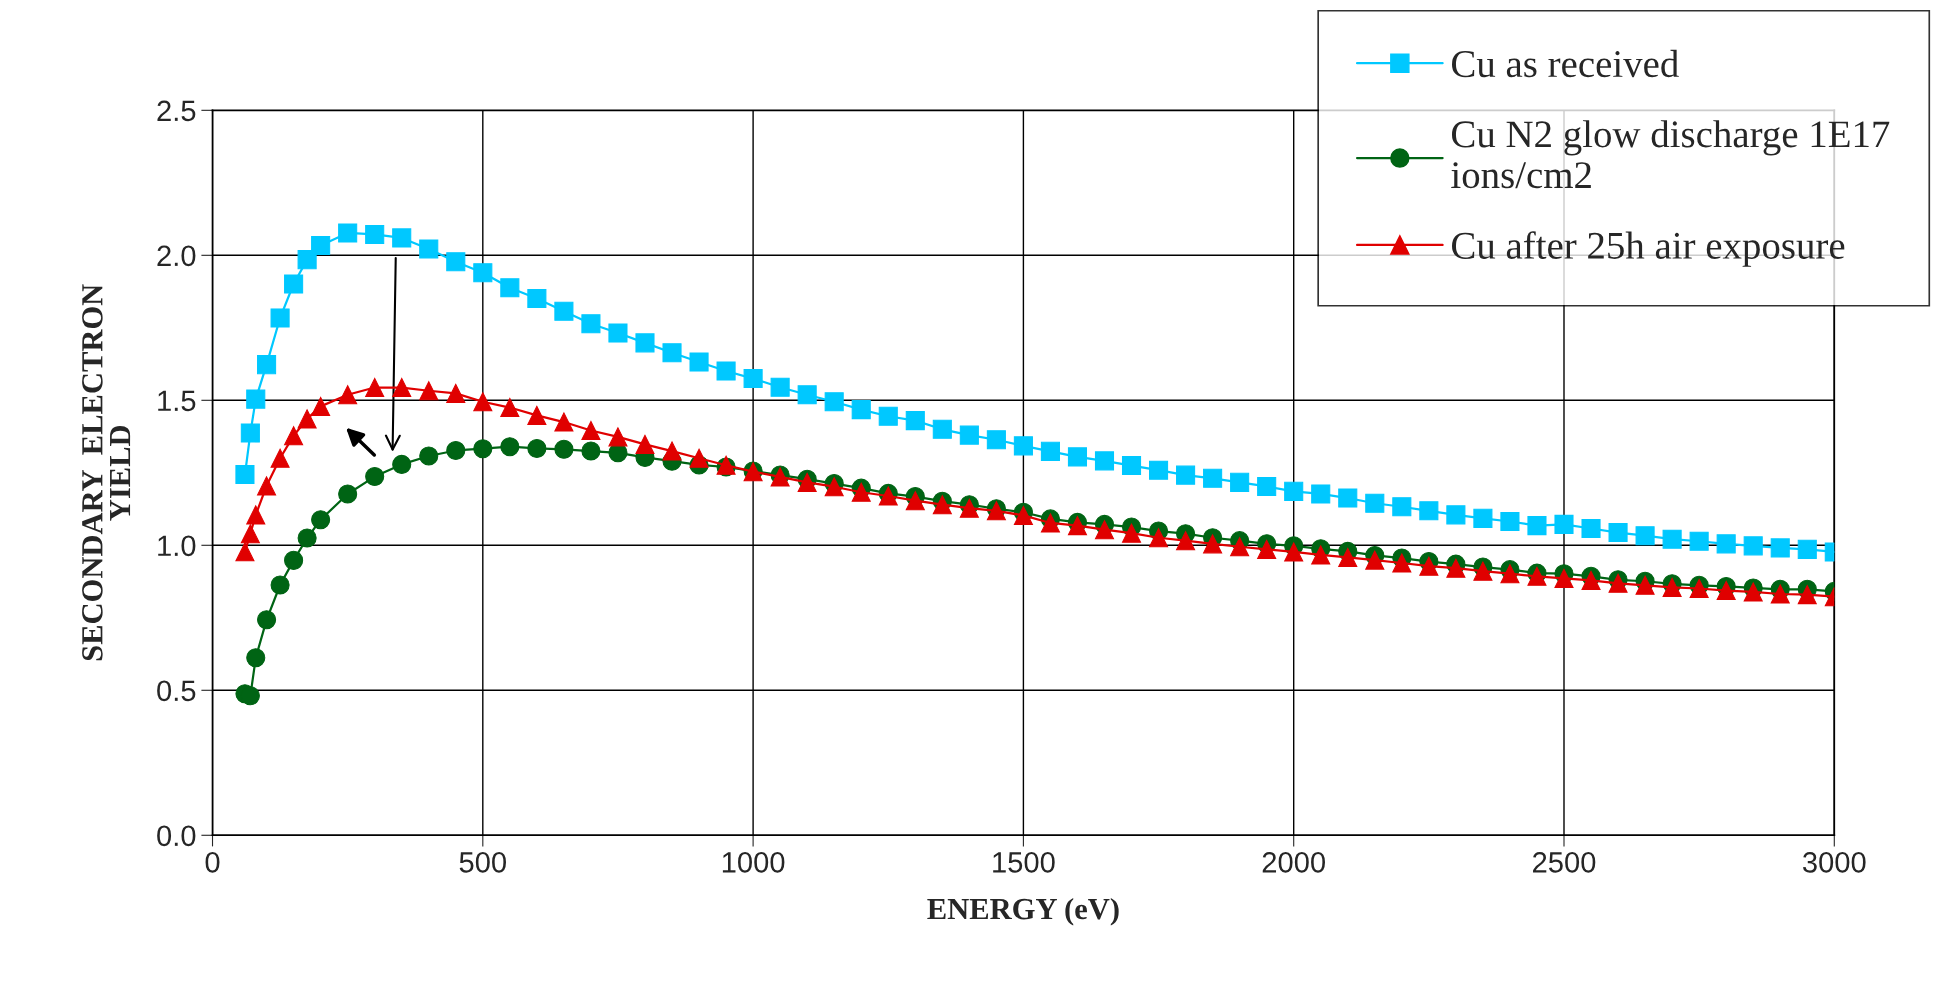 This screenshot has width=1939, height=985. What do you see at coordinates (1564, 862) in the screenshot?
I see `x-tick-label: 2500` at bounding box center [1564, 862].